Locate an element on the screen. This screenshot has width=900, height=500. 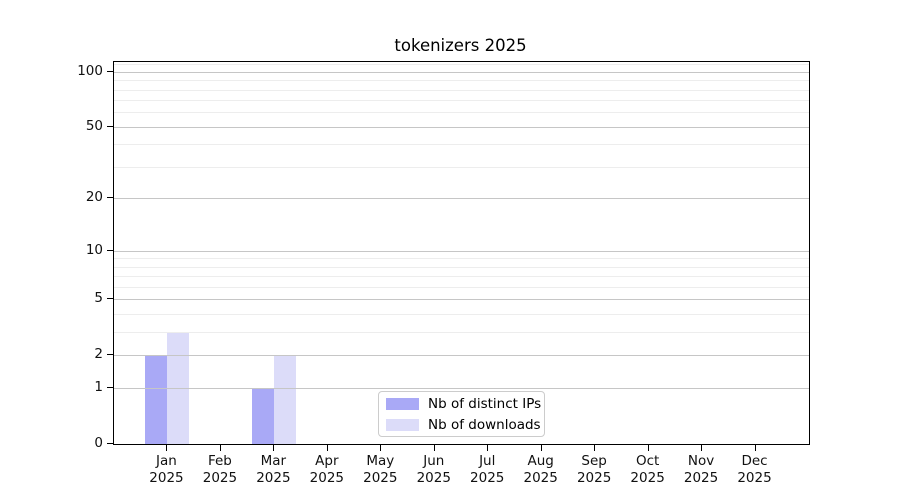
x-axis-label-month: Apr is located at coordinates (327, 461).